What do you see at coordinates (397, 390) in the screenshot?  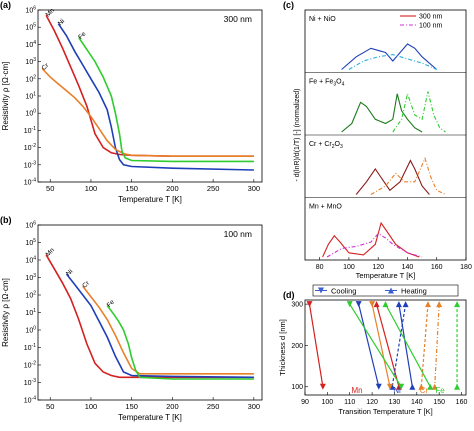 I see `element-label-Ni: Ni` at bounding box center [397, 390].